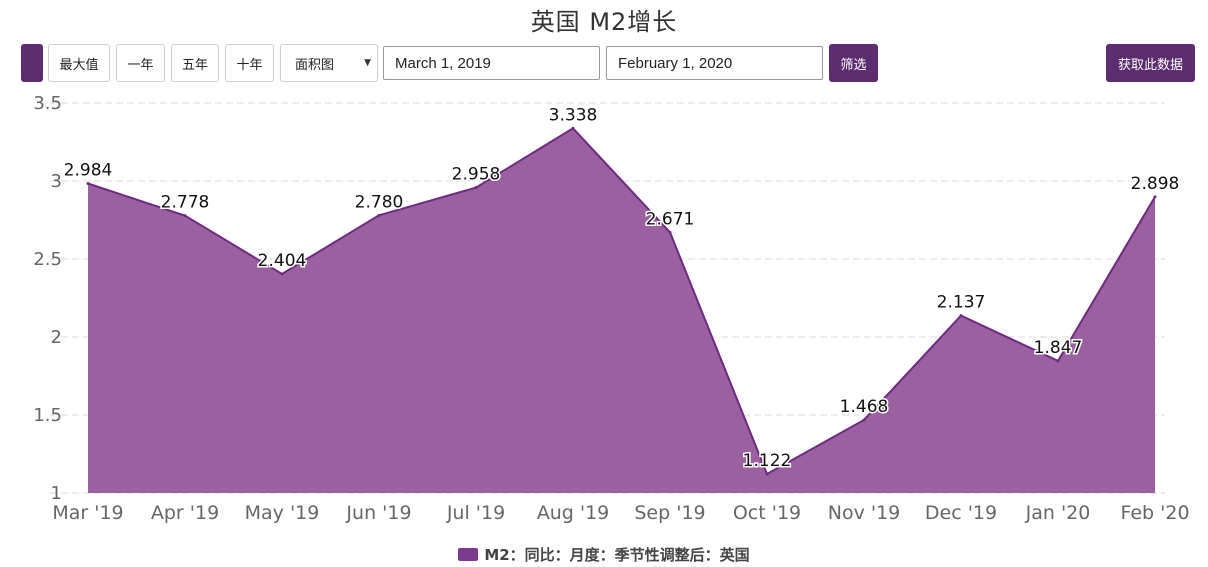  Describe the element at coordinates (378, 513) in the screenshot. I see `x-tick-label: Jun '19` at that location.